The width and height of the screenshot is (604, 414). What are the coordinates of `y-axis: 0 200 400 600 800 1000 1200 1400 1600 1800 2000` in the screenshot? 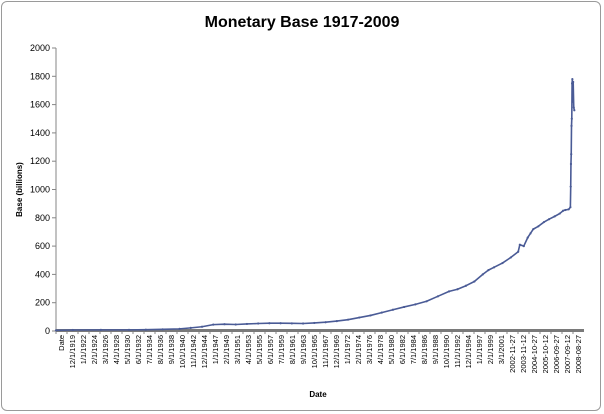 It's located at (43, 189).